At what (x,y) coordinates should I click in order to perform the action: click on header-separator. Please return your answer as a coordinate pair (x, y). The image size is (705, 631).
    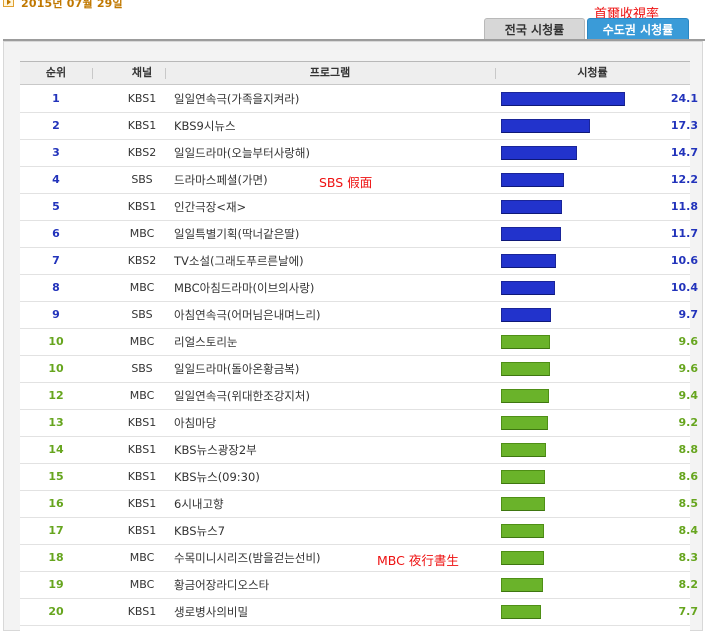
    Looking at the image, I should click on (92, 73).